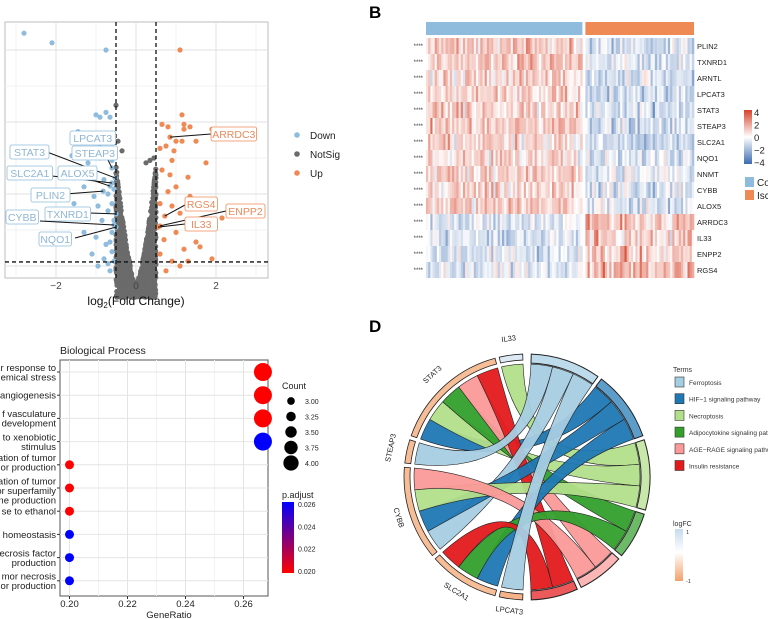  I want to click on gene-label-cybb: CYBB, so click(22, 218).